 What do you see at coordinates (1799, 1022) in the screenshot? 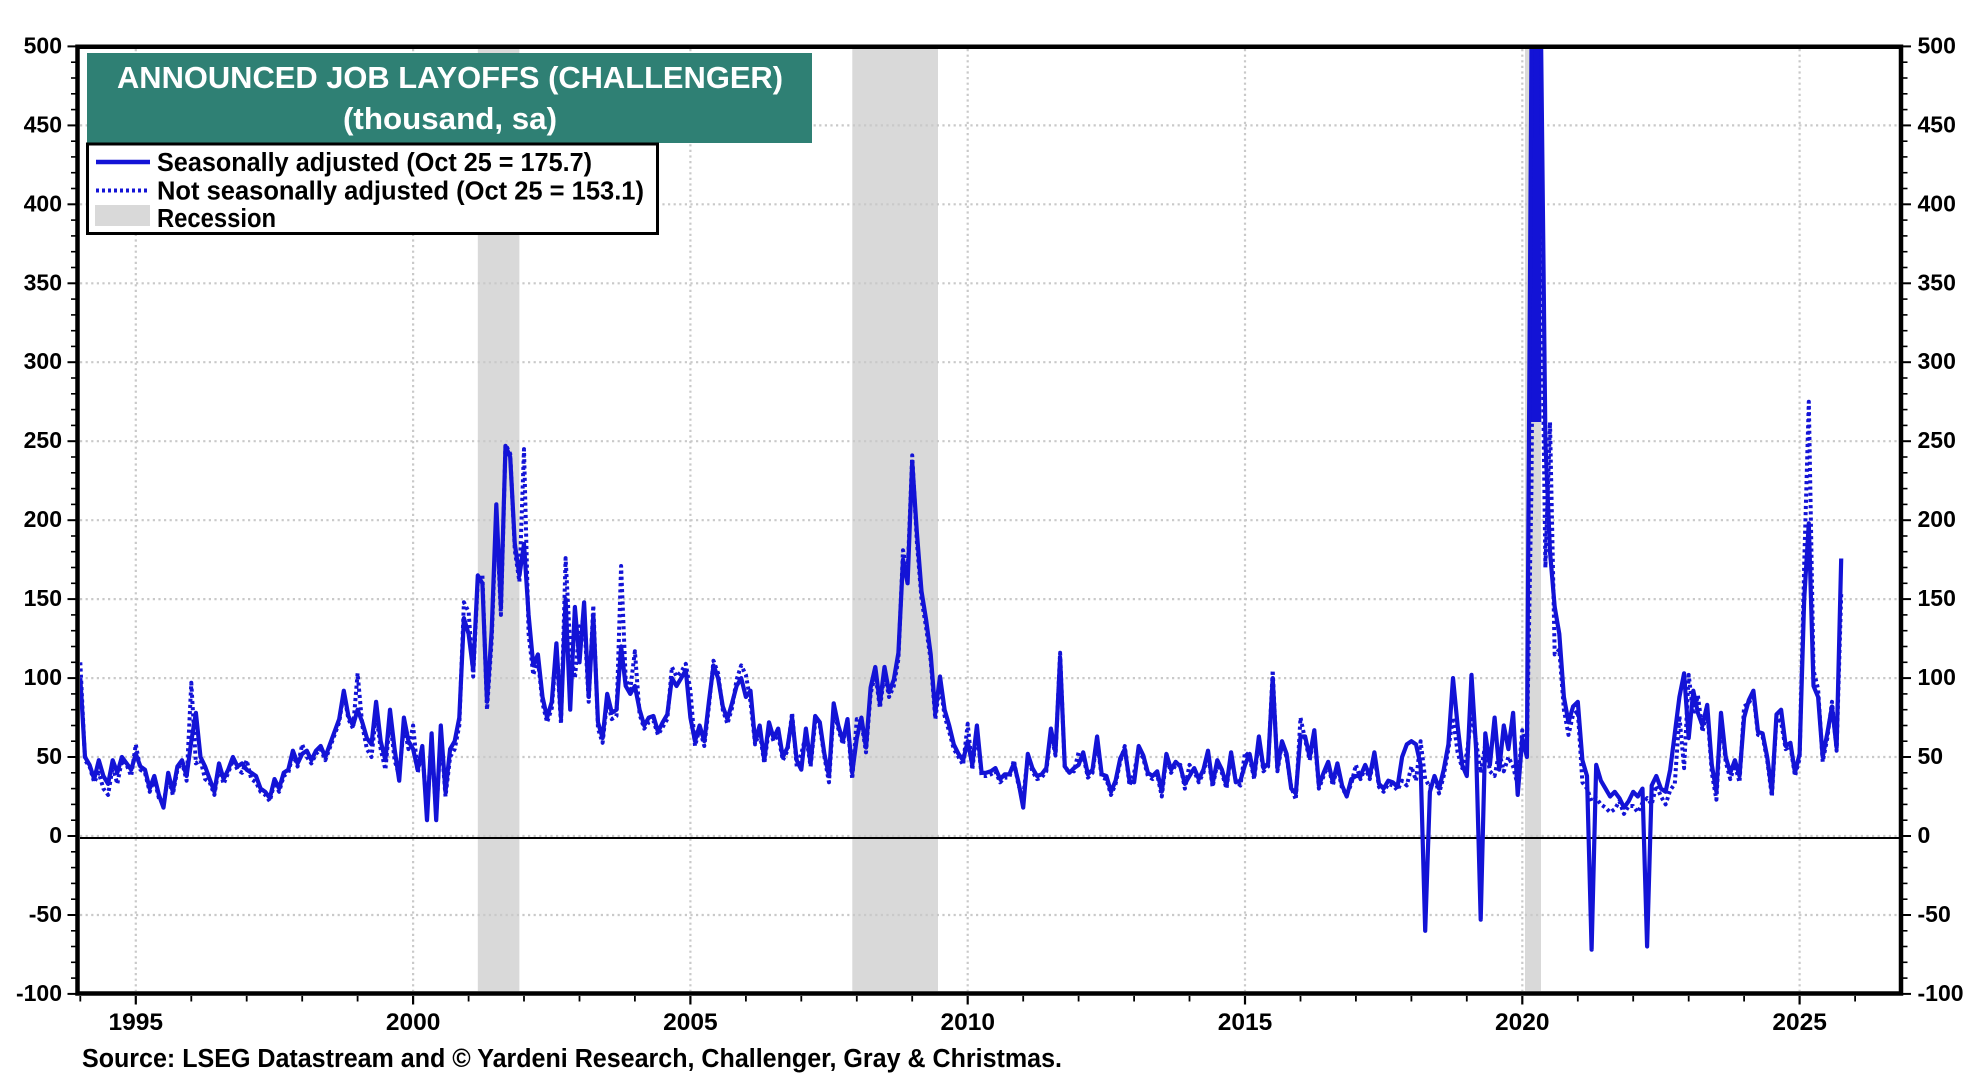
I see `svg-text: 2025` at bounding box center [1799, 1022].